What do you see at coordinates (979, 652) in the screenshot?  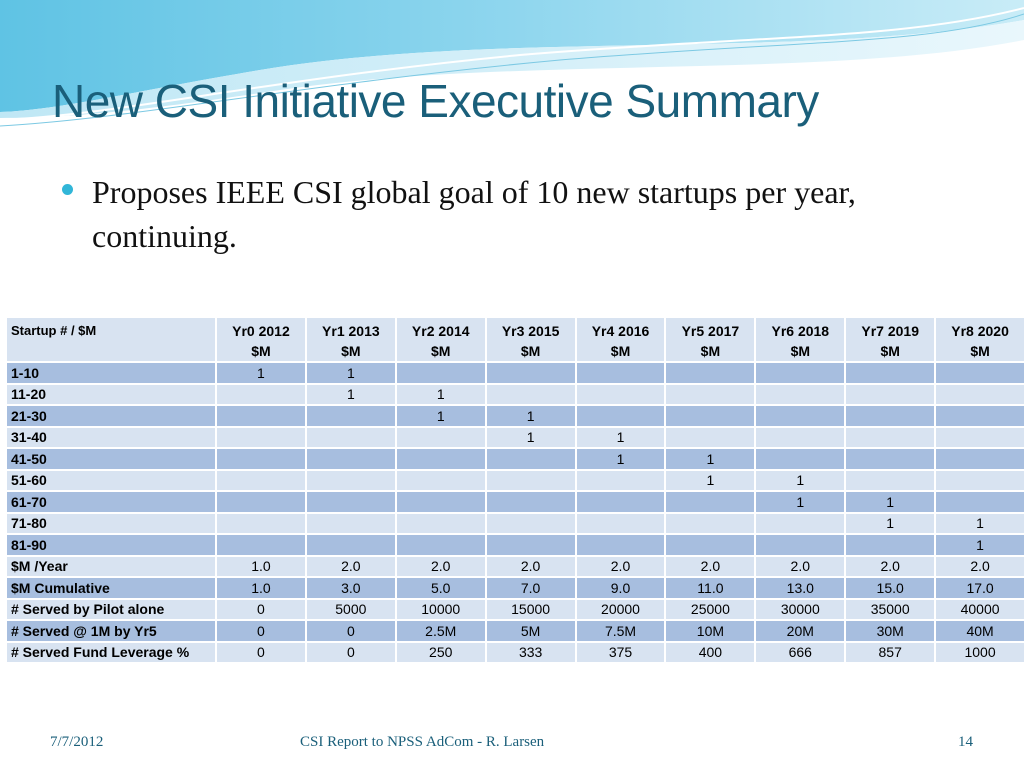 I see `table-cell: 1000` at bounding box center [979, 652].